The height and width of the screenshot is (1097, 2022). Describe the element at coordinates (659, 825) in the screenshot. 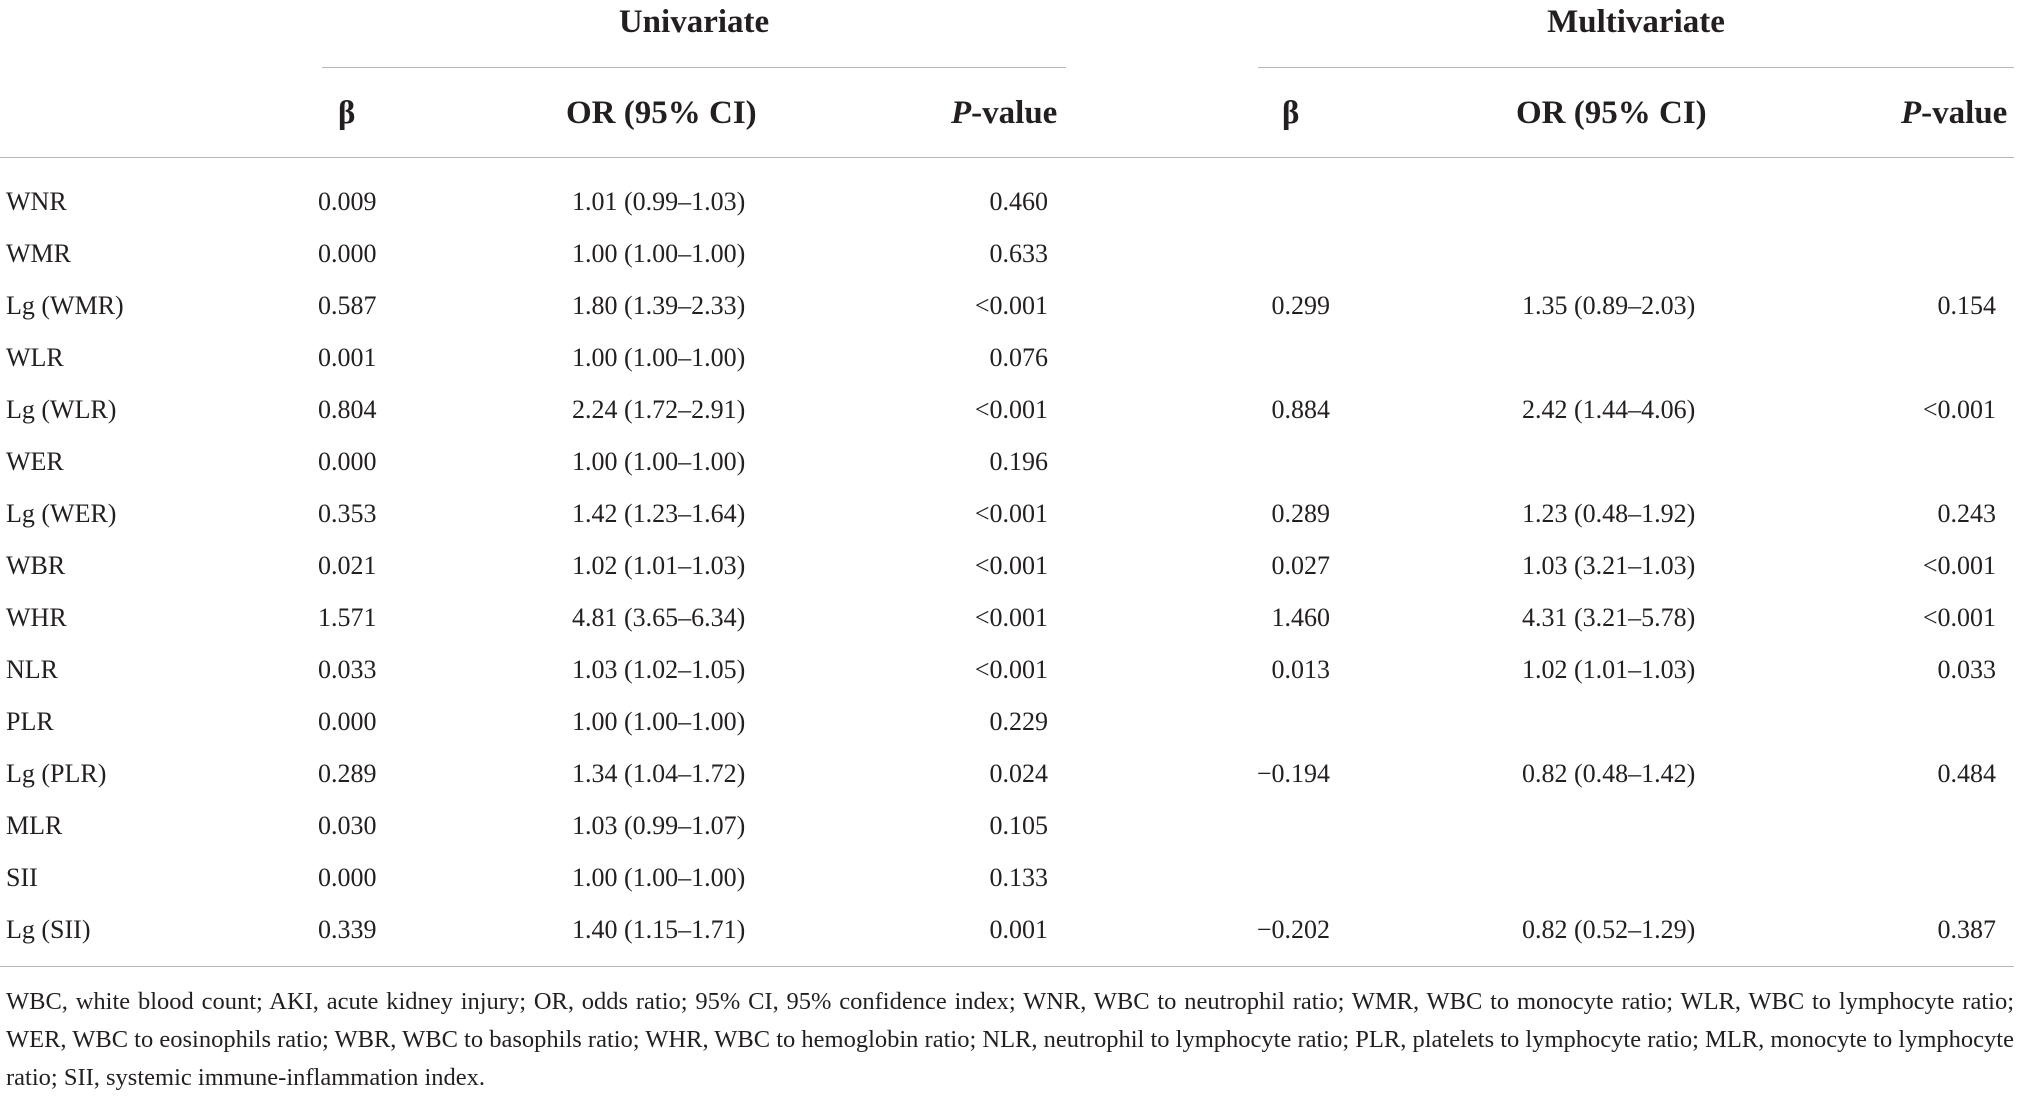

I see `univariate-or-cell: 1.03 (0.99–1.07)` at that location.